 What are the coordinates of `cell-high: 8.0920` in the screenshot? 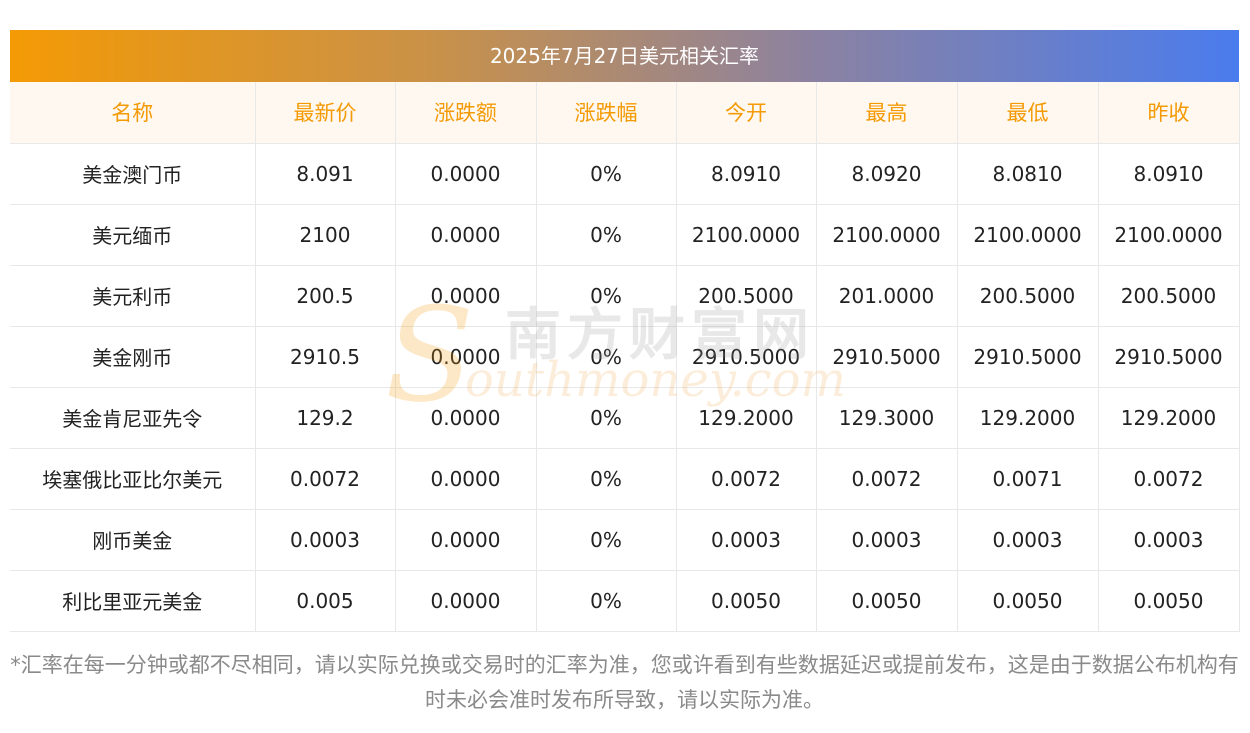 It's located at (887, 174).